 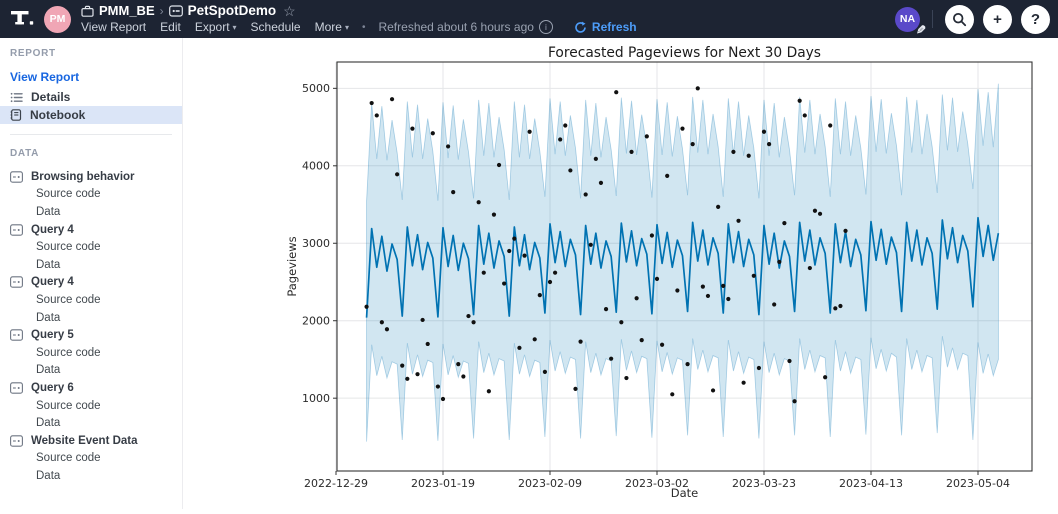 I want to click on sidebar-item-notebook: Notebook, so click(x=91, y=115).